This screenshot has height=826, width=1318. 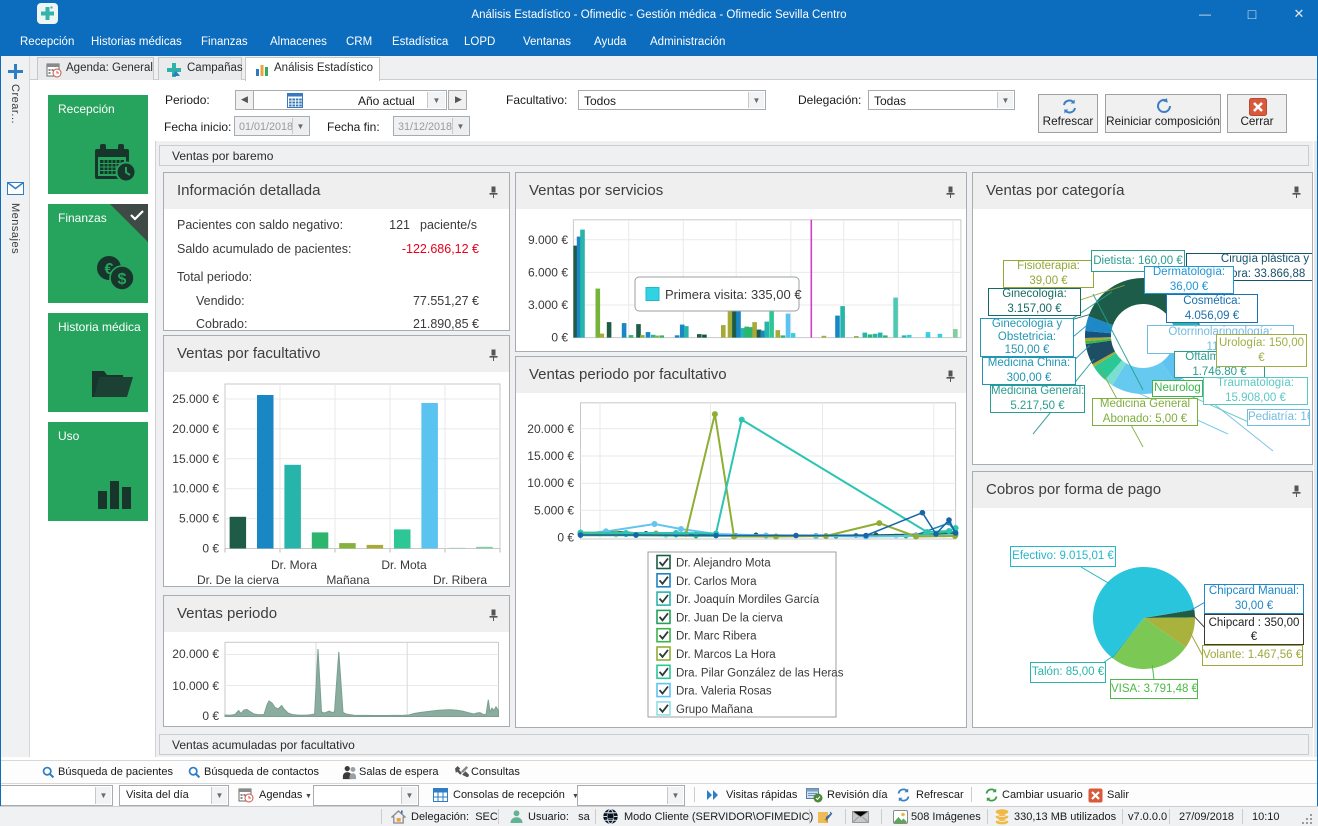 What do you see at coordinates (548, 240) in the screenshot?
I see `svg-text: 9.000 €` at bounding box center [548, 240].